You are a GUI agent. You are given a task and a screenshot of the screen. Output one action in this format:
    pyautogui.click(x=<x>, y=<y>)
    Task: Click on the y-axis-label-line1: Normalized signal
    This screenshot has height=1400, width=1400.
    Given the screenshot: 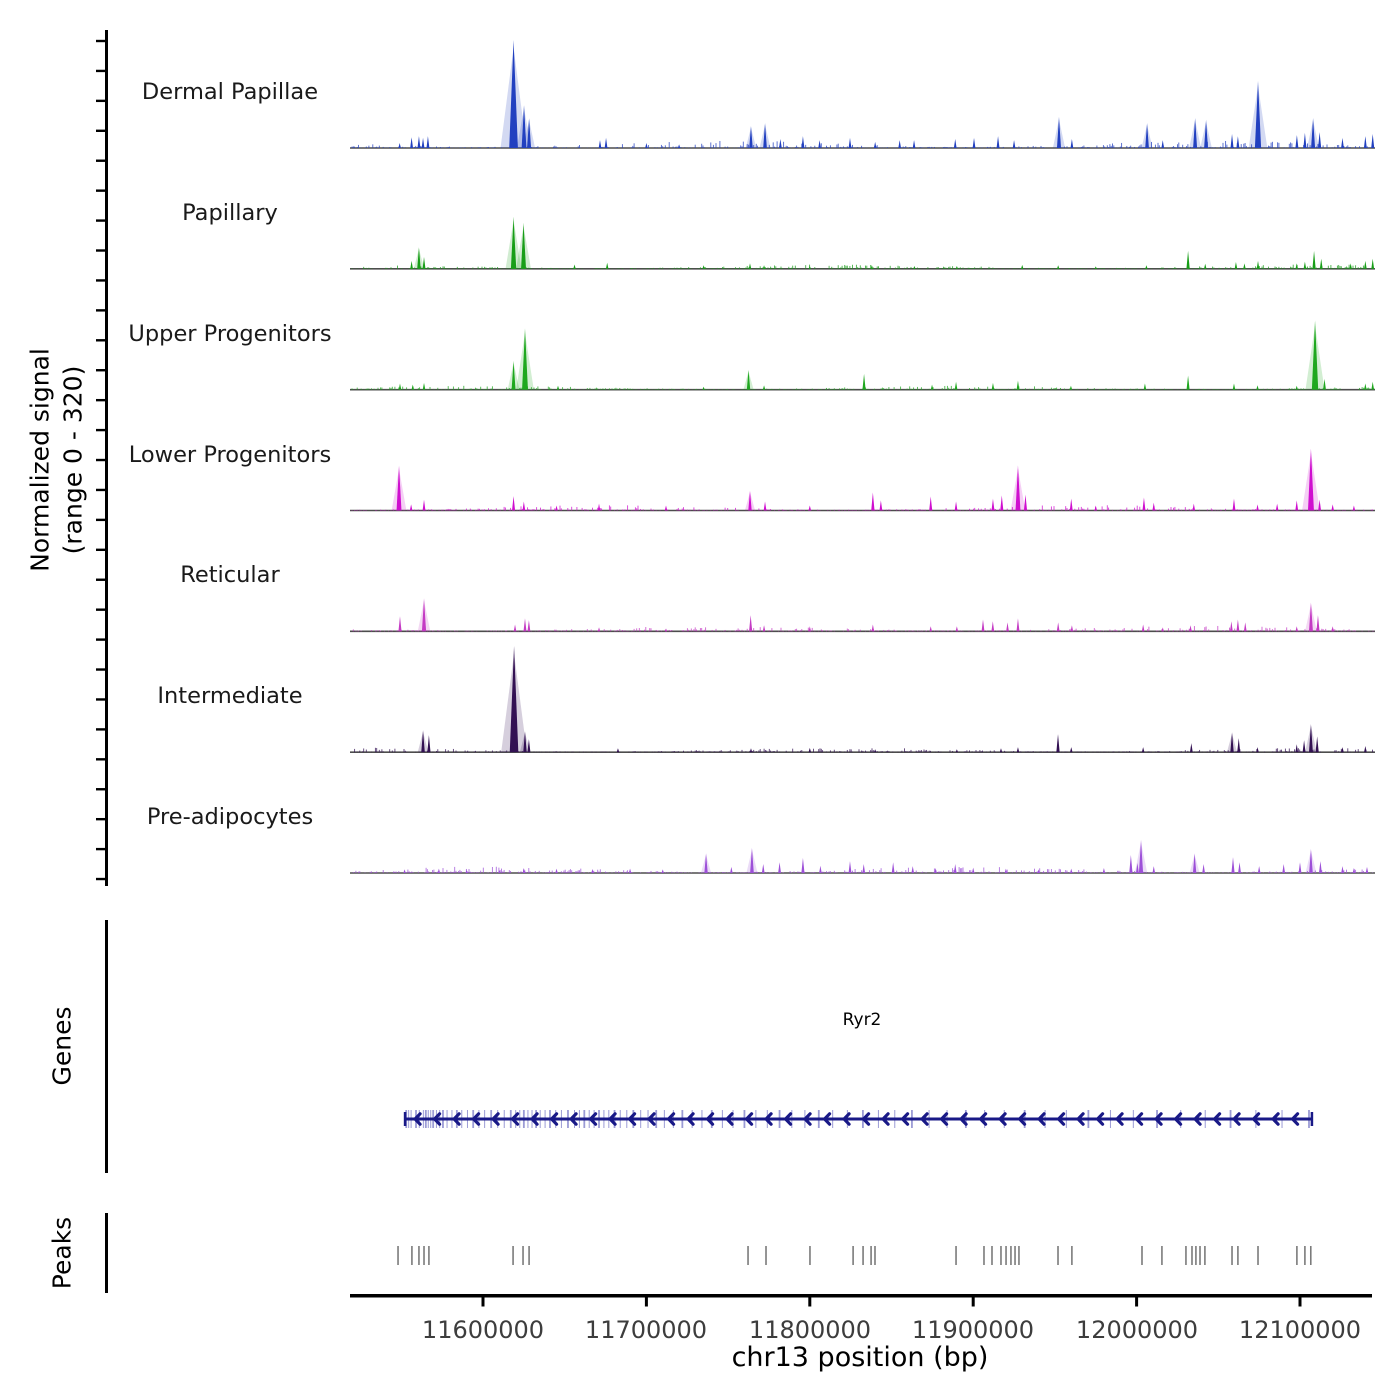 What is the action you would take?
    pyautogui.click(x=40, y=460)
    